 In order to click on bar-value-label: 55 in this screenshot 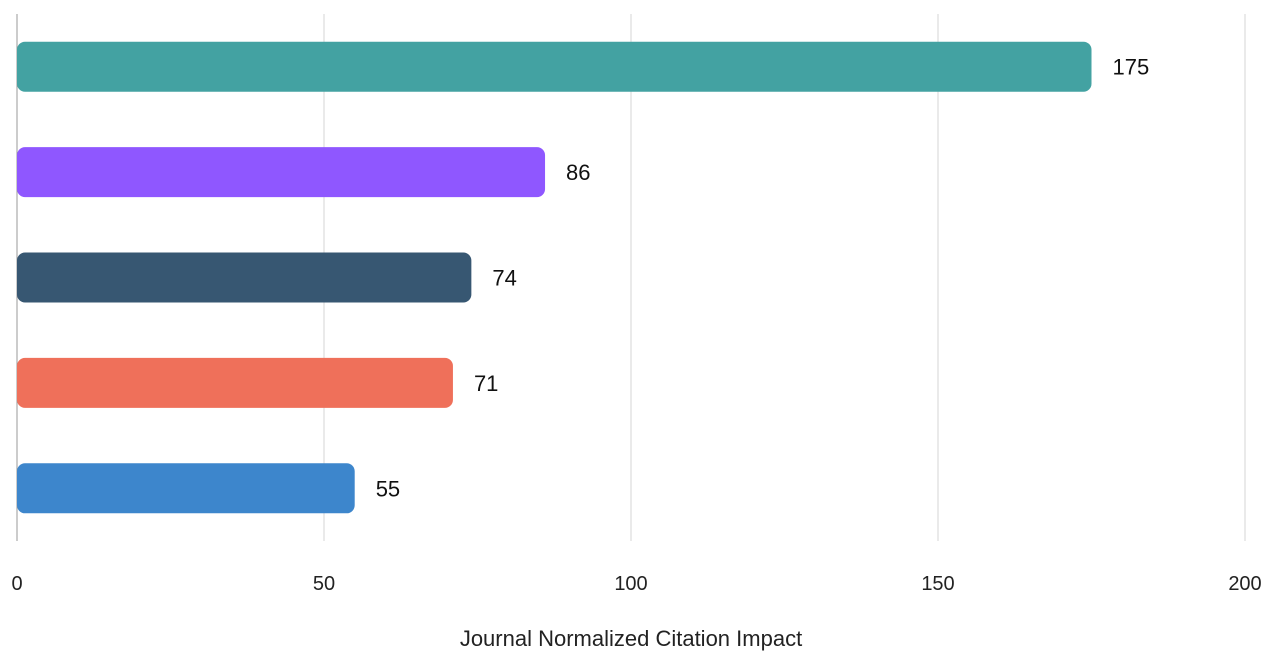, I will do `click(388, 488)`.